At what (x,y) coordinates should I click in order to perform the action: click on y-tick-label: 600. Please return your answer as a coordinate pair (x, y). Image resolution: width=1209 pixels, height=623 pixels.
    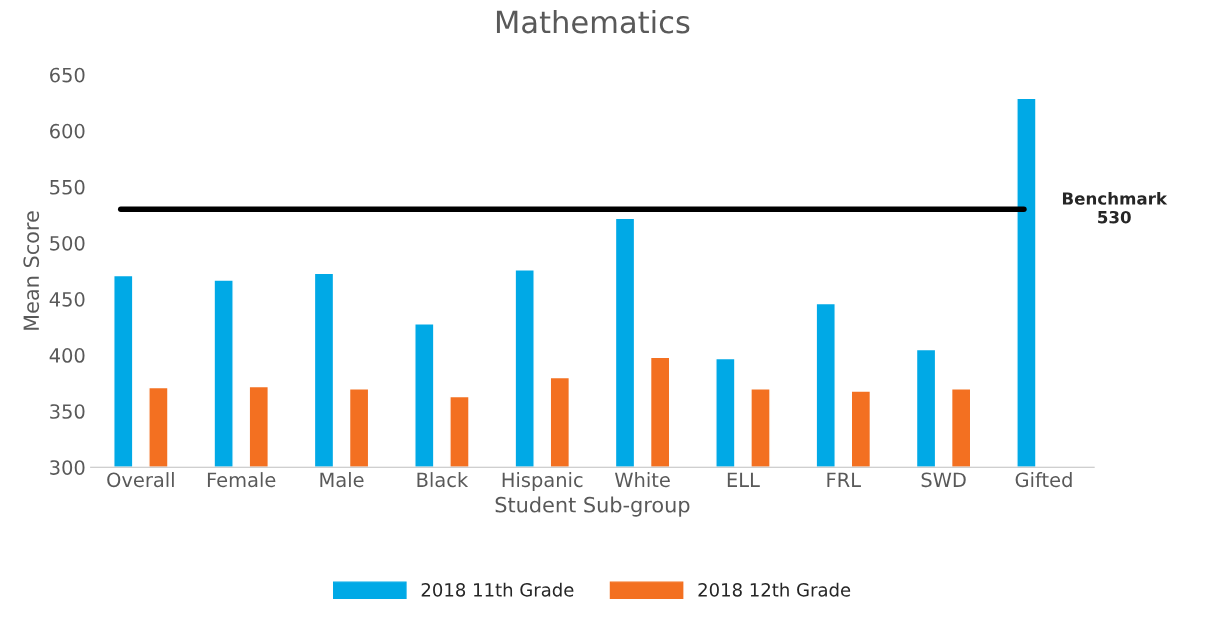
    Looking at the image, I should click on (67, 131).